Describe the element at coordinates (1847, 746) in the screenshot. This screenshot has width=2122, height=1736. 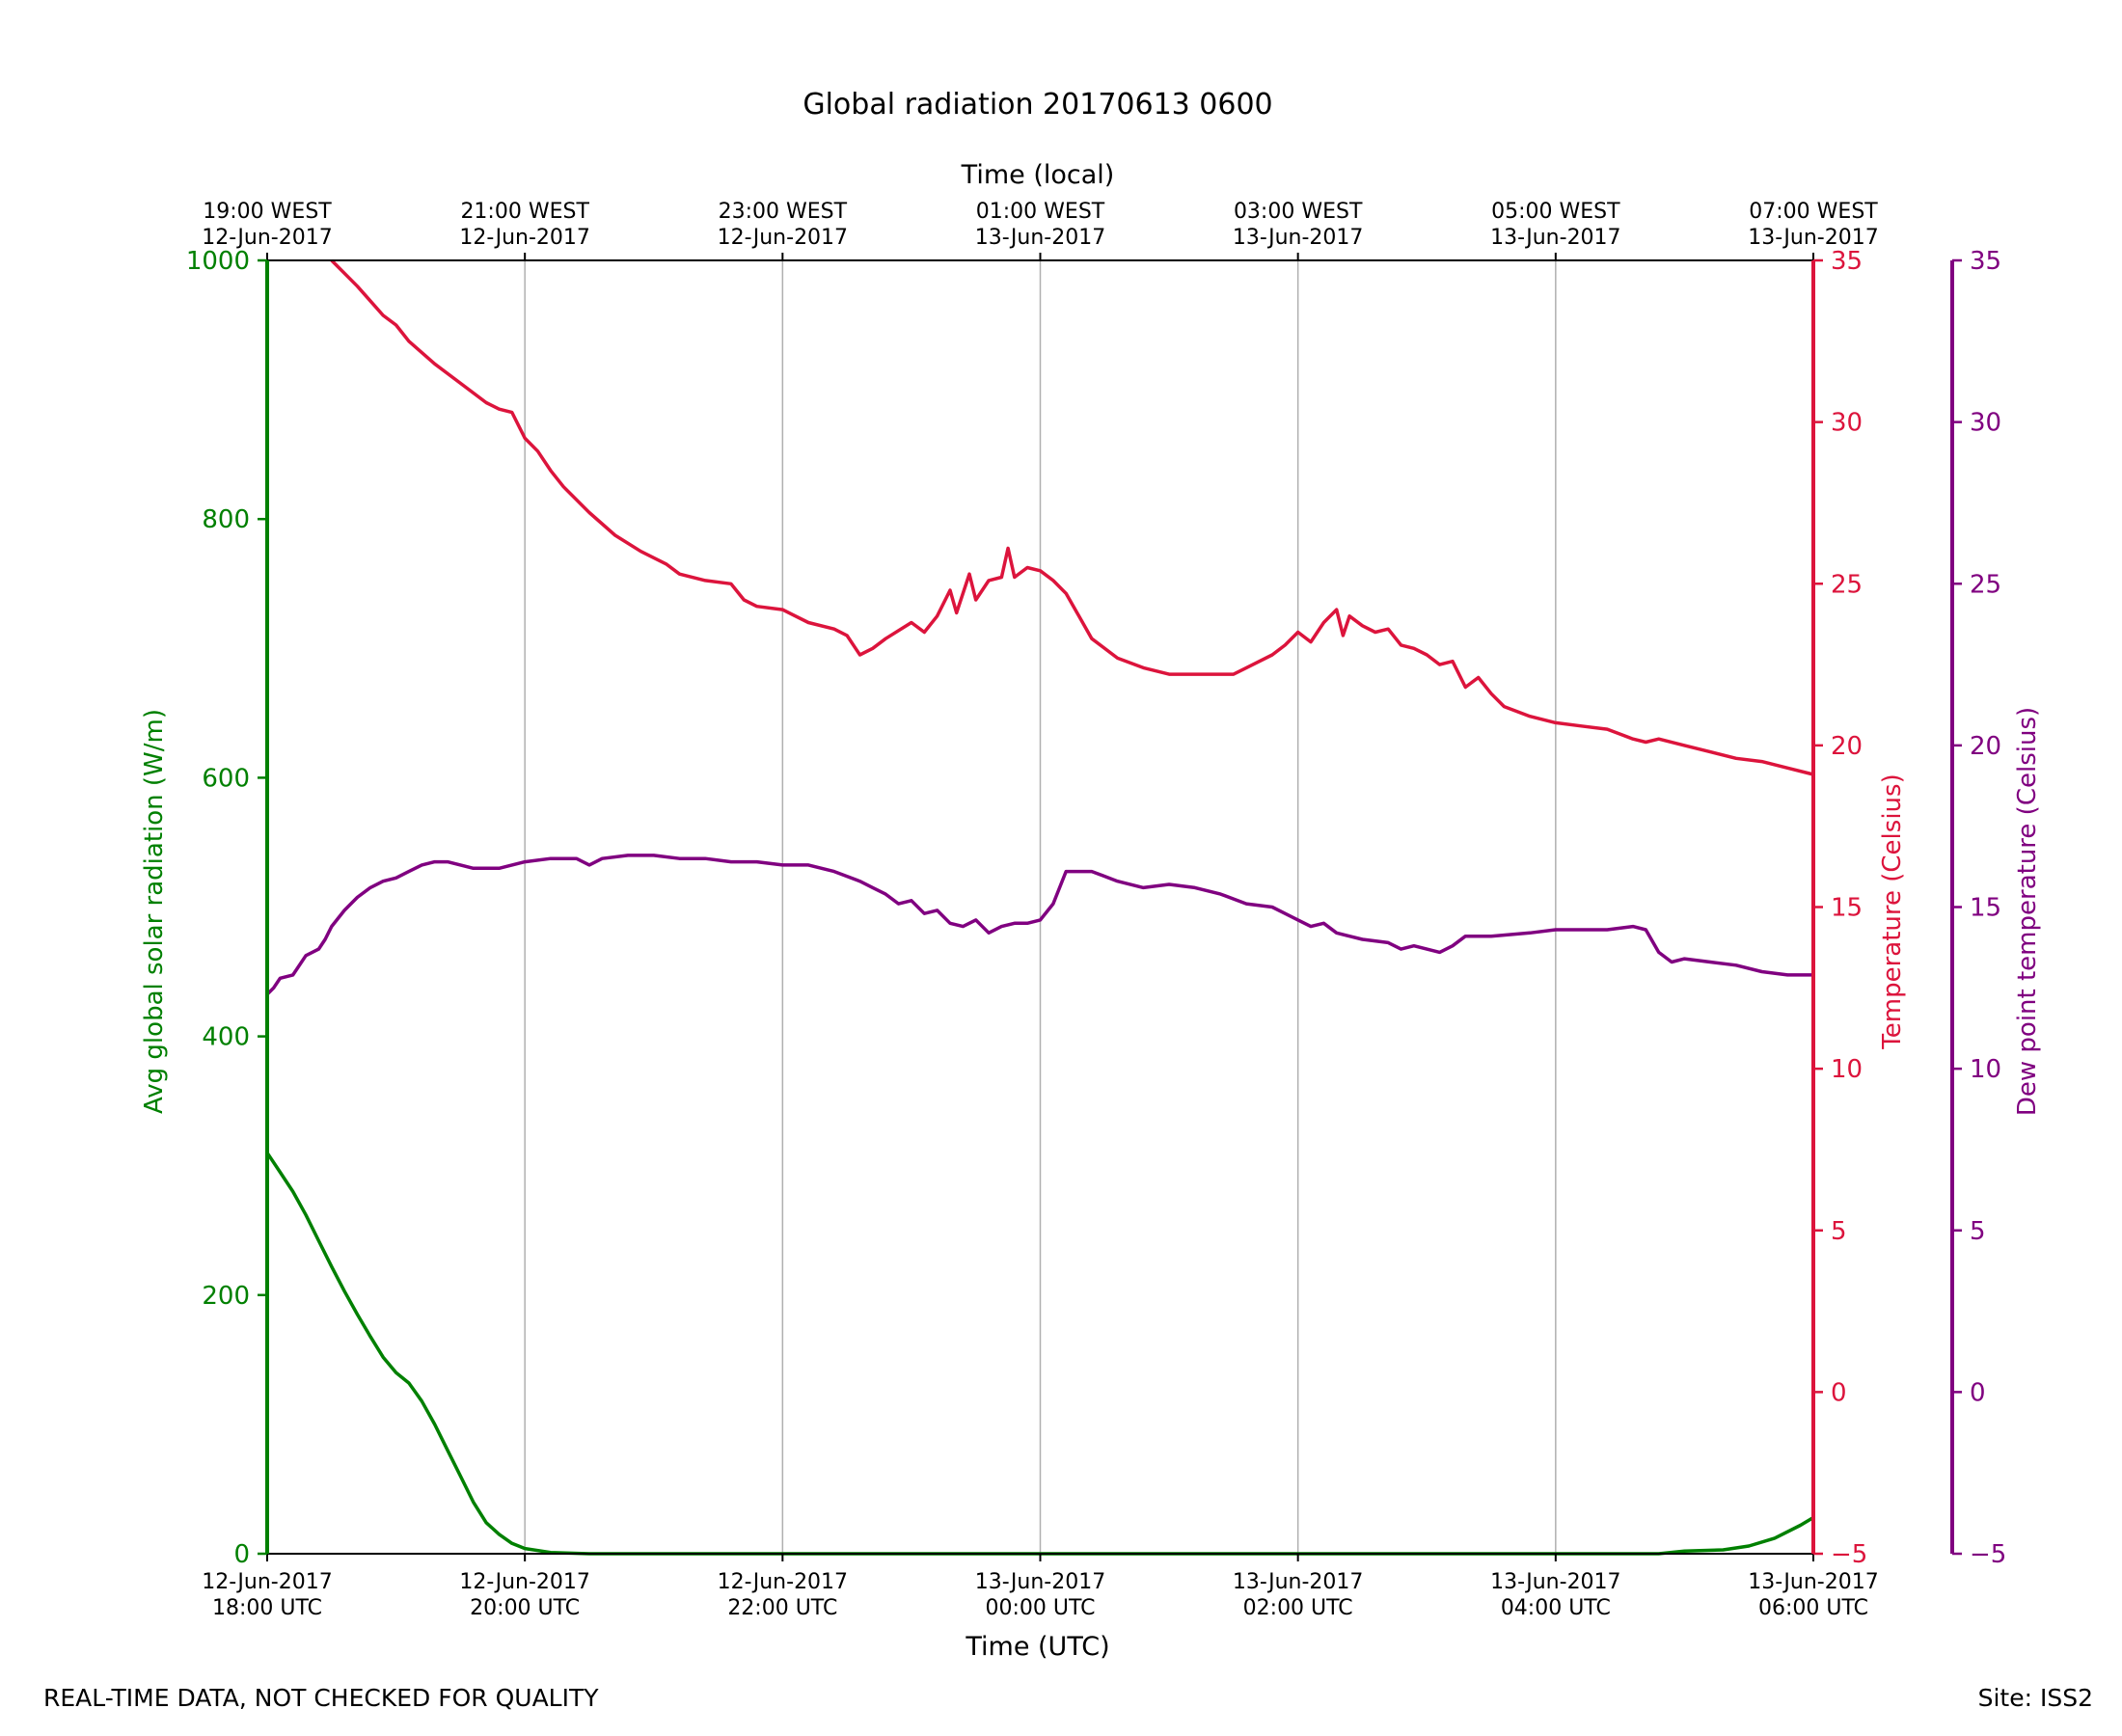
I see `temperature-axis-tick-label: 20` at that location.